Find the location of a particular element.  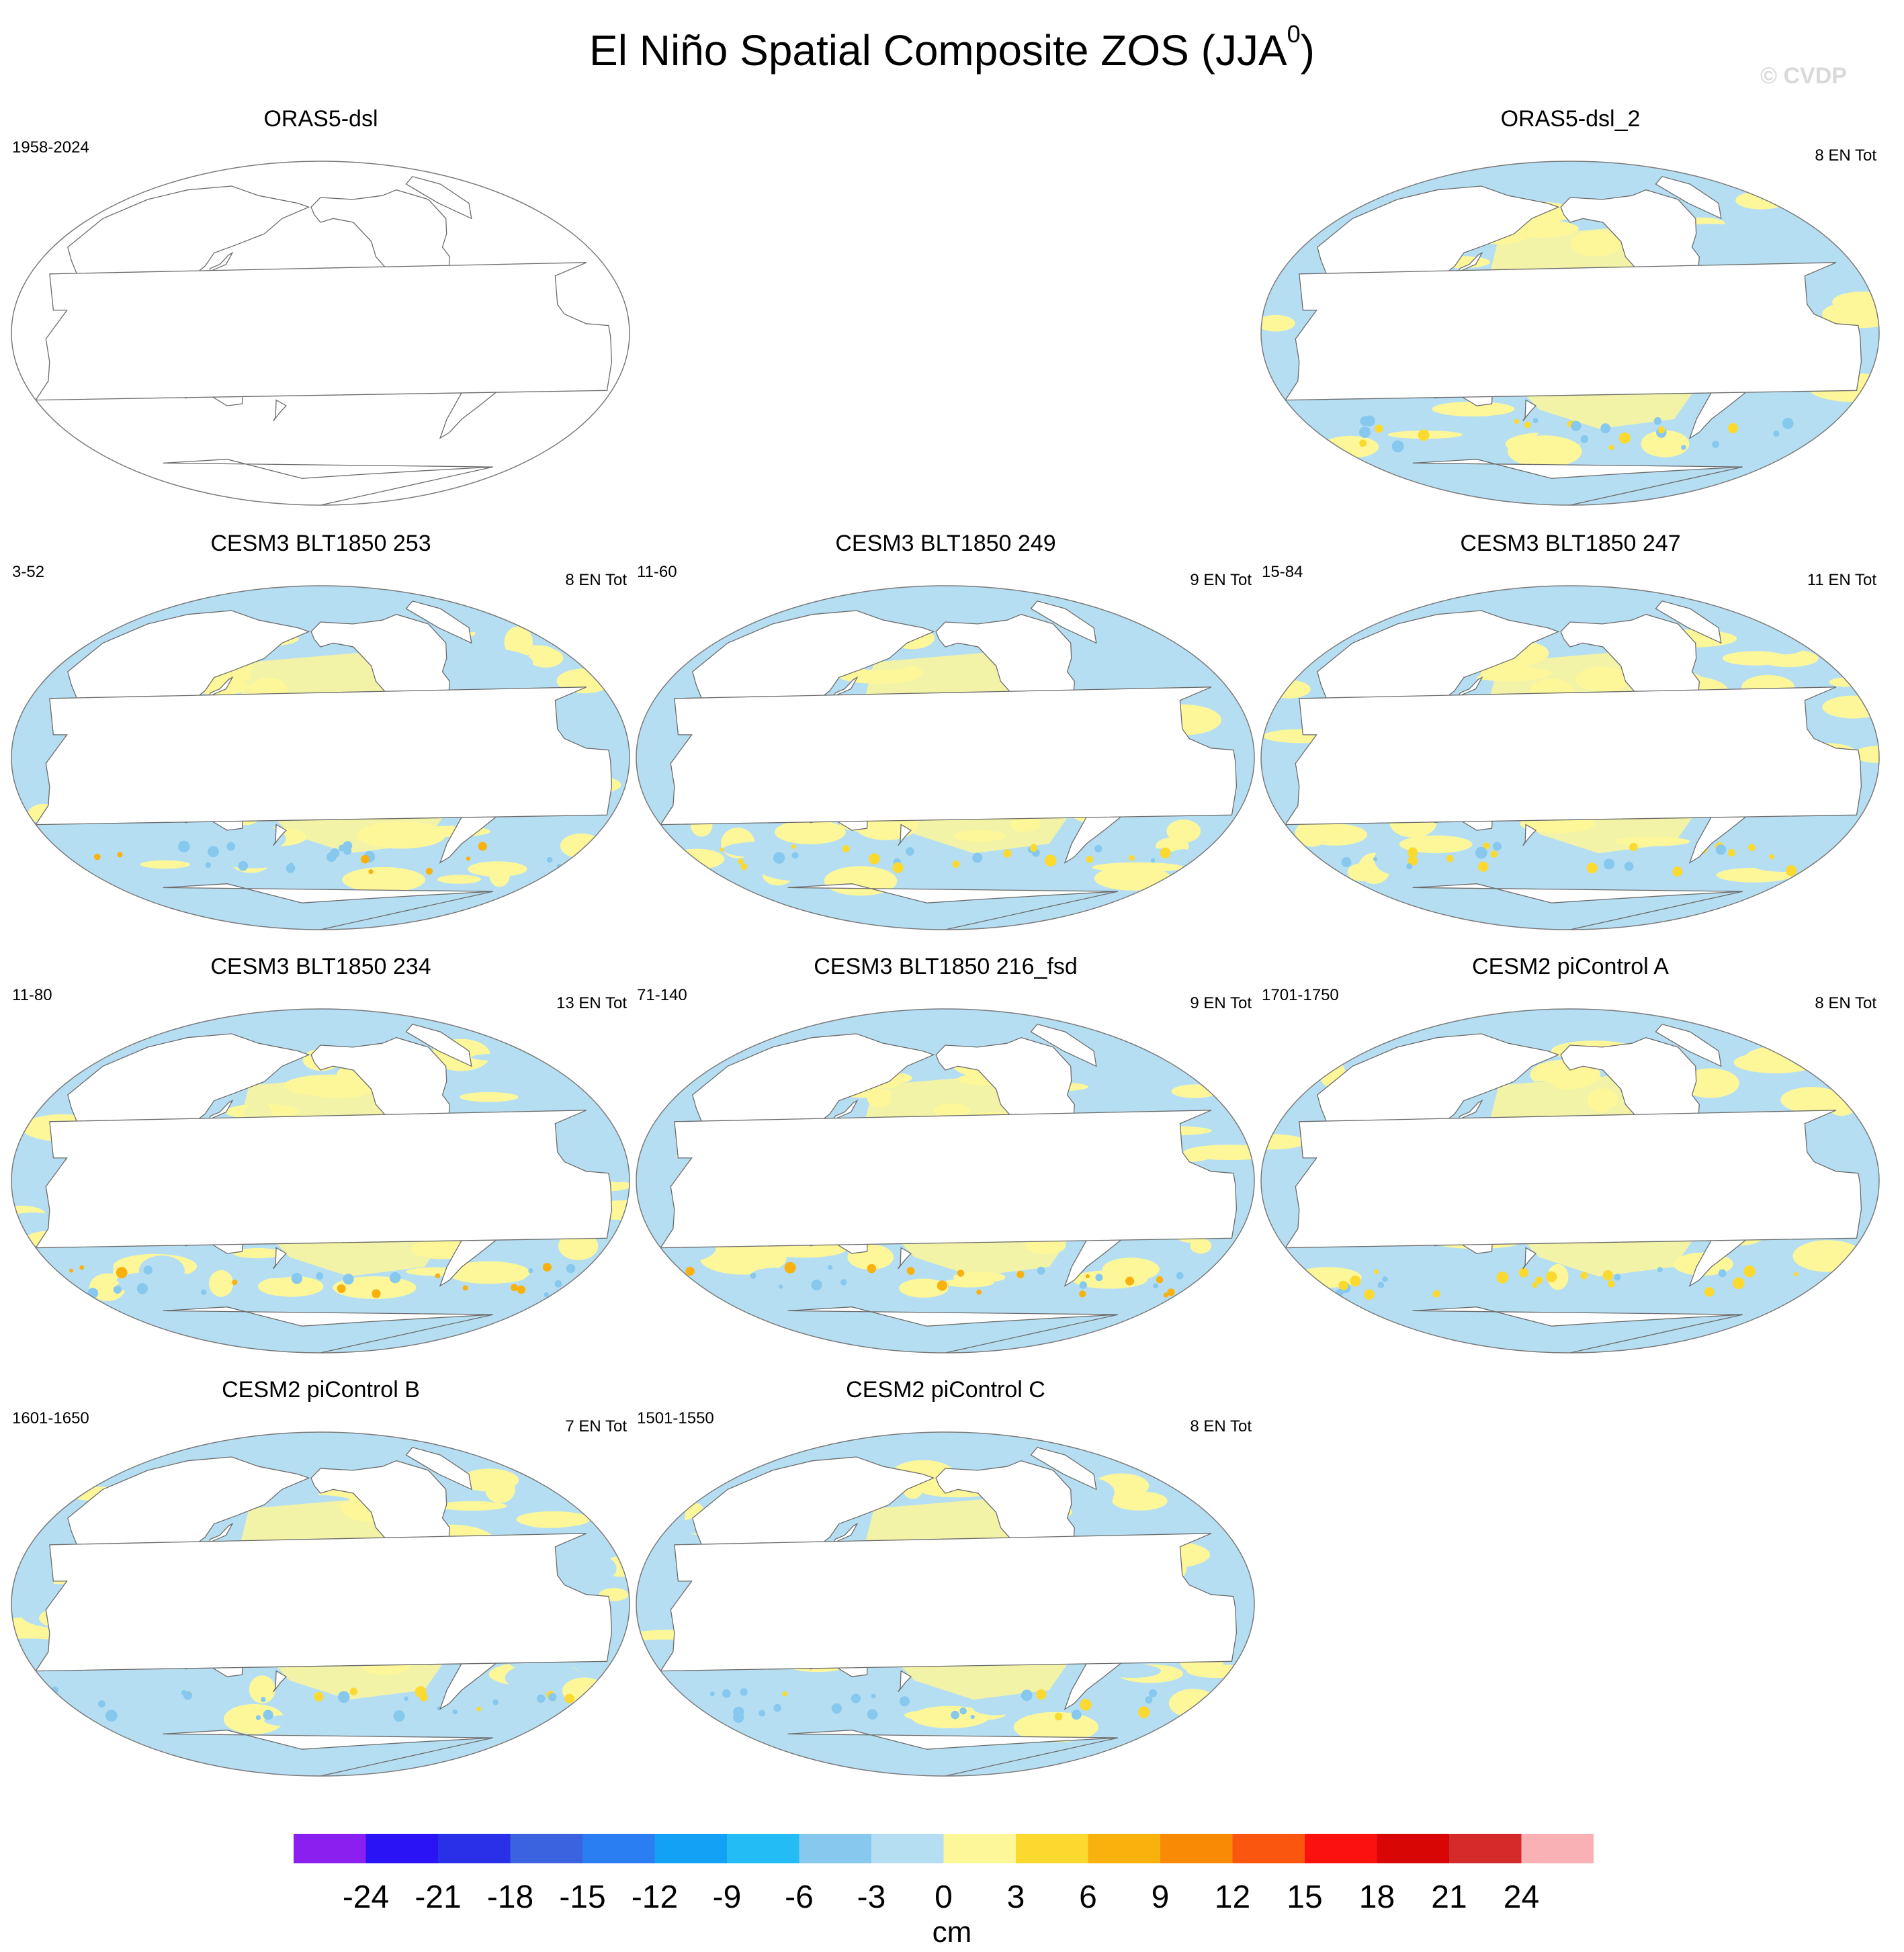

map-panel: CESM2 piControl B 1601-1650 7 EN Tot is located at coordinates (321, 1585).